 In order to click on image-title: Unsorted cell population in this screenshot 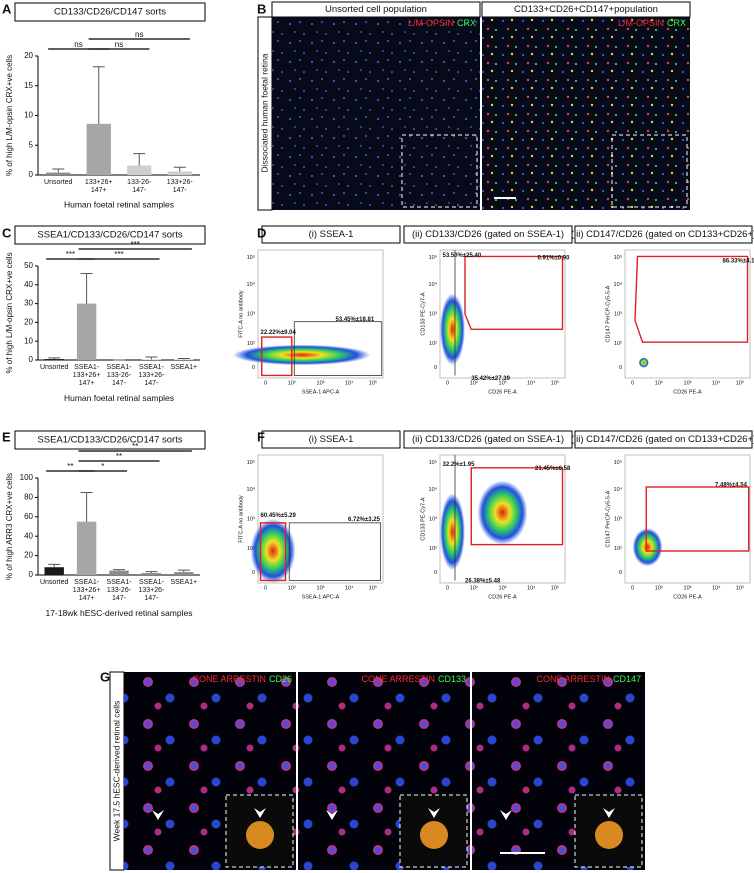, I will do `click(376, 9)`.